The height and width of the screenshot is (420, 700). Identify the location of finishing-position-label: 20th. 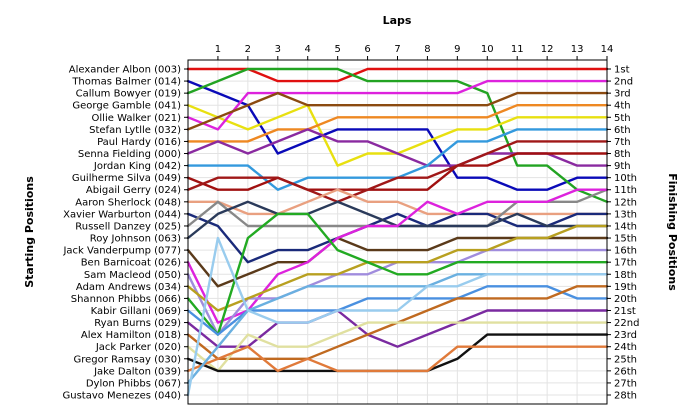
(625, 299).